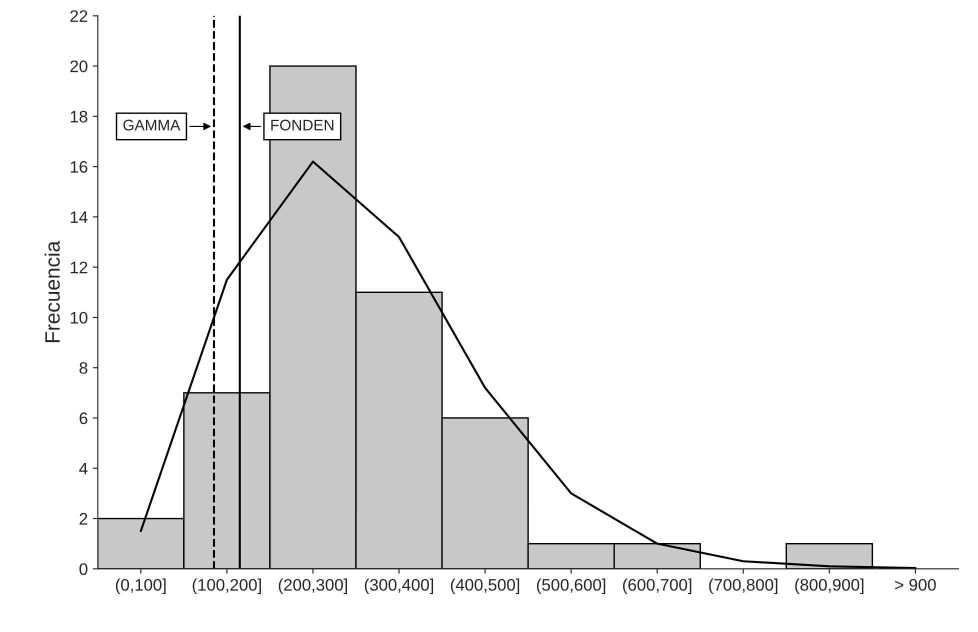 This screenshot has height=632, width=978. What do you see at coordinates (571, 586) in the screenshot?
I see `x-tick-label: (500,600]` at bounding box center [571, 586].